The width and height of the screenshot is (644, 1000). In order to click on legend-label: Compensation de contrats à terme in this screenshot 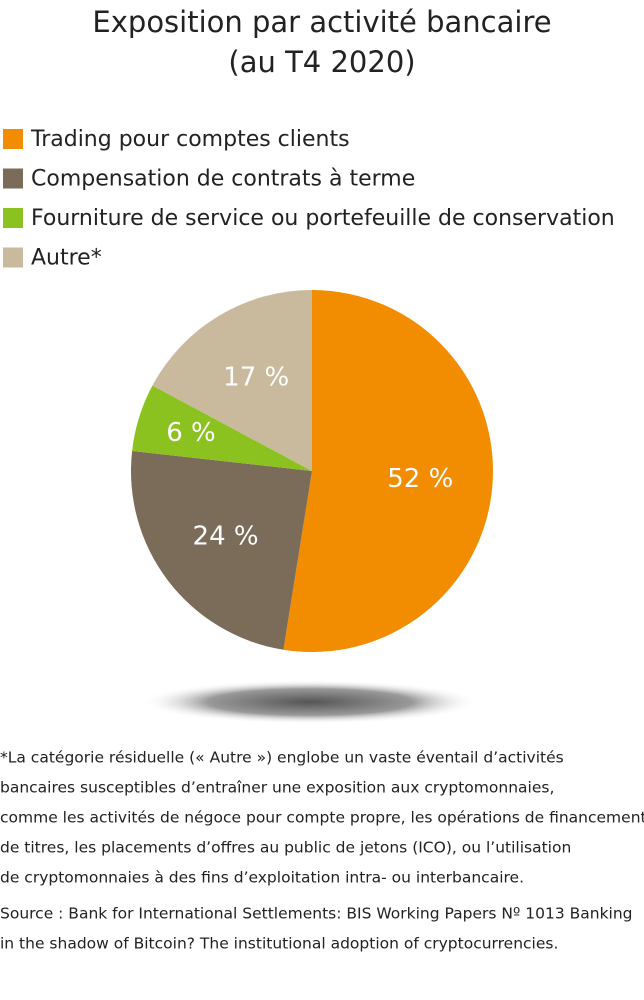, I will do `click(223, 179)`.